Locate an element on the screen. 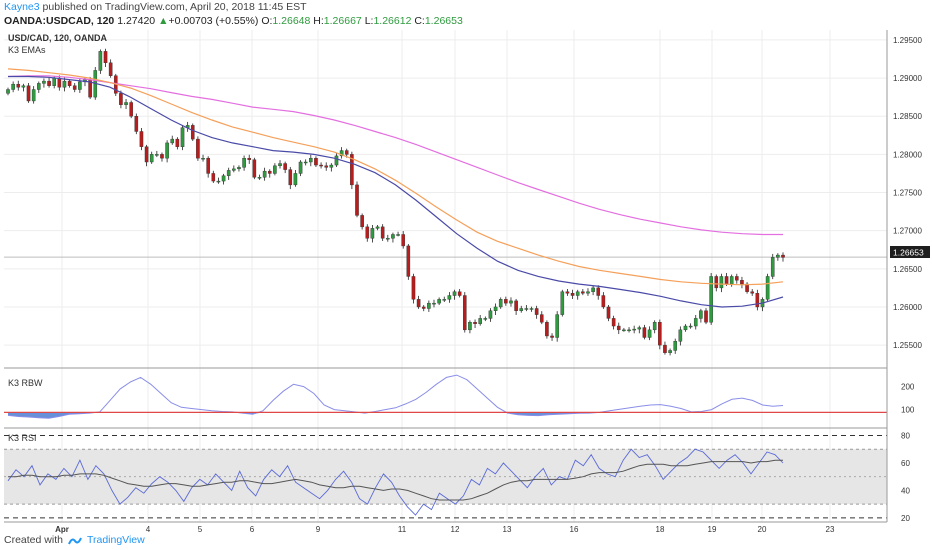 The width and height of the screenshot is (932, 550). price-axis-label: 1.28000 is located at coordinates (907, 154).